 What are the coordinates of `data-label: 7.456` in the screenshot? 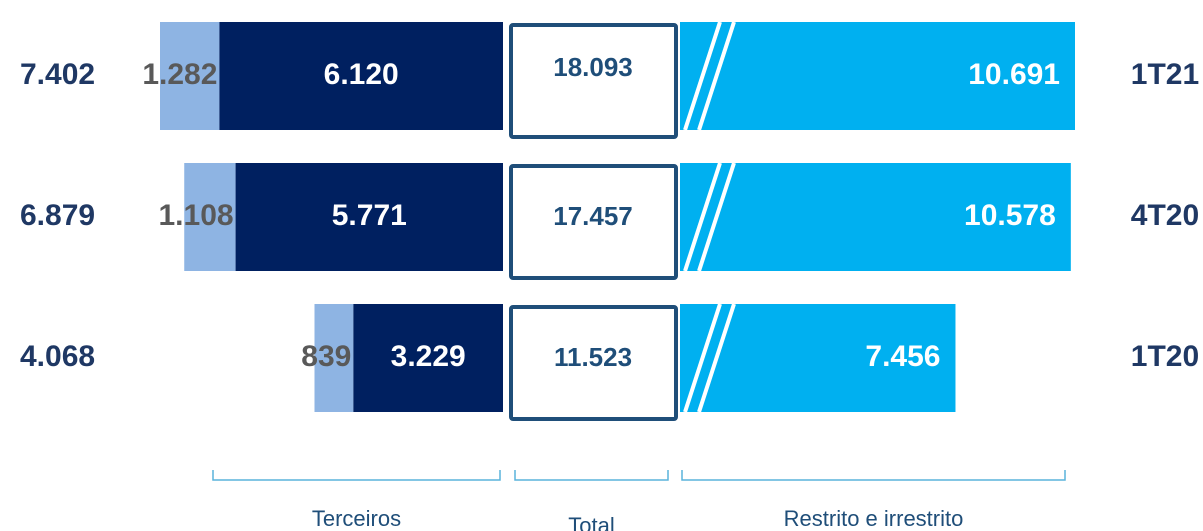 It's located at (902, 356).